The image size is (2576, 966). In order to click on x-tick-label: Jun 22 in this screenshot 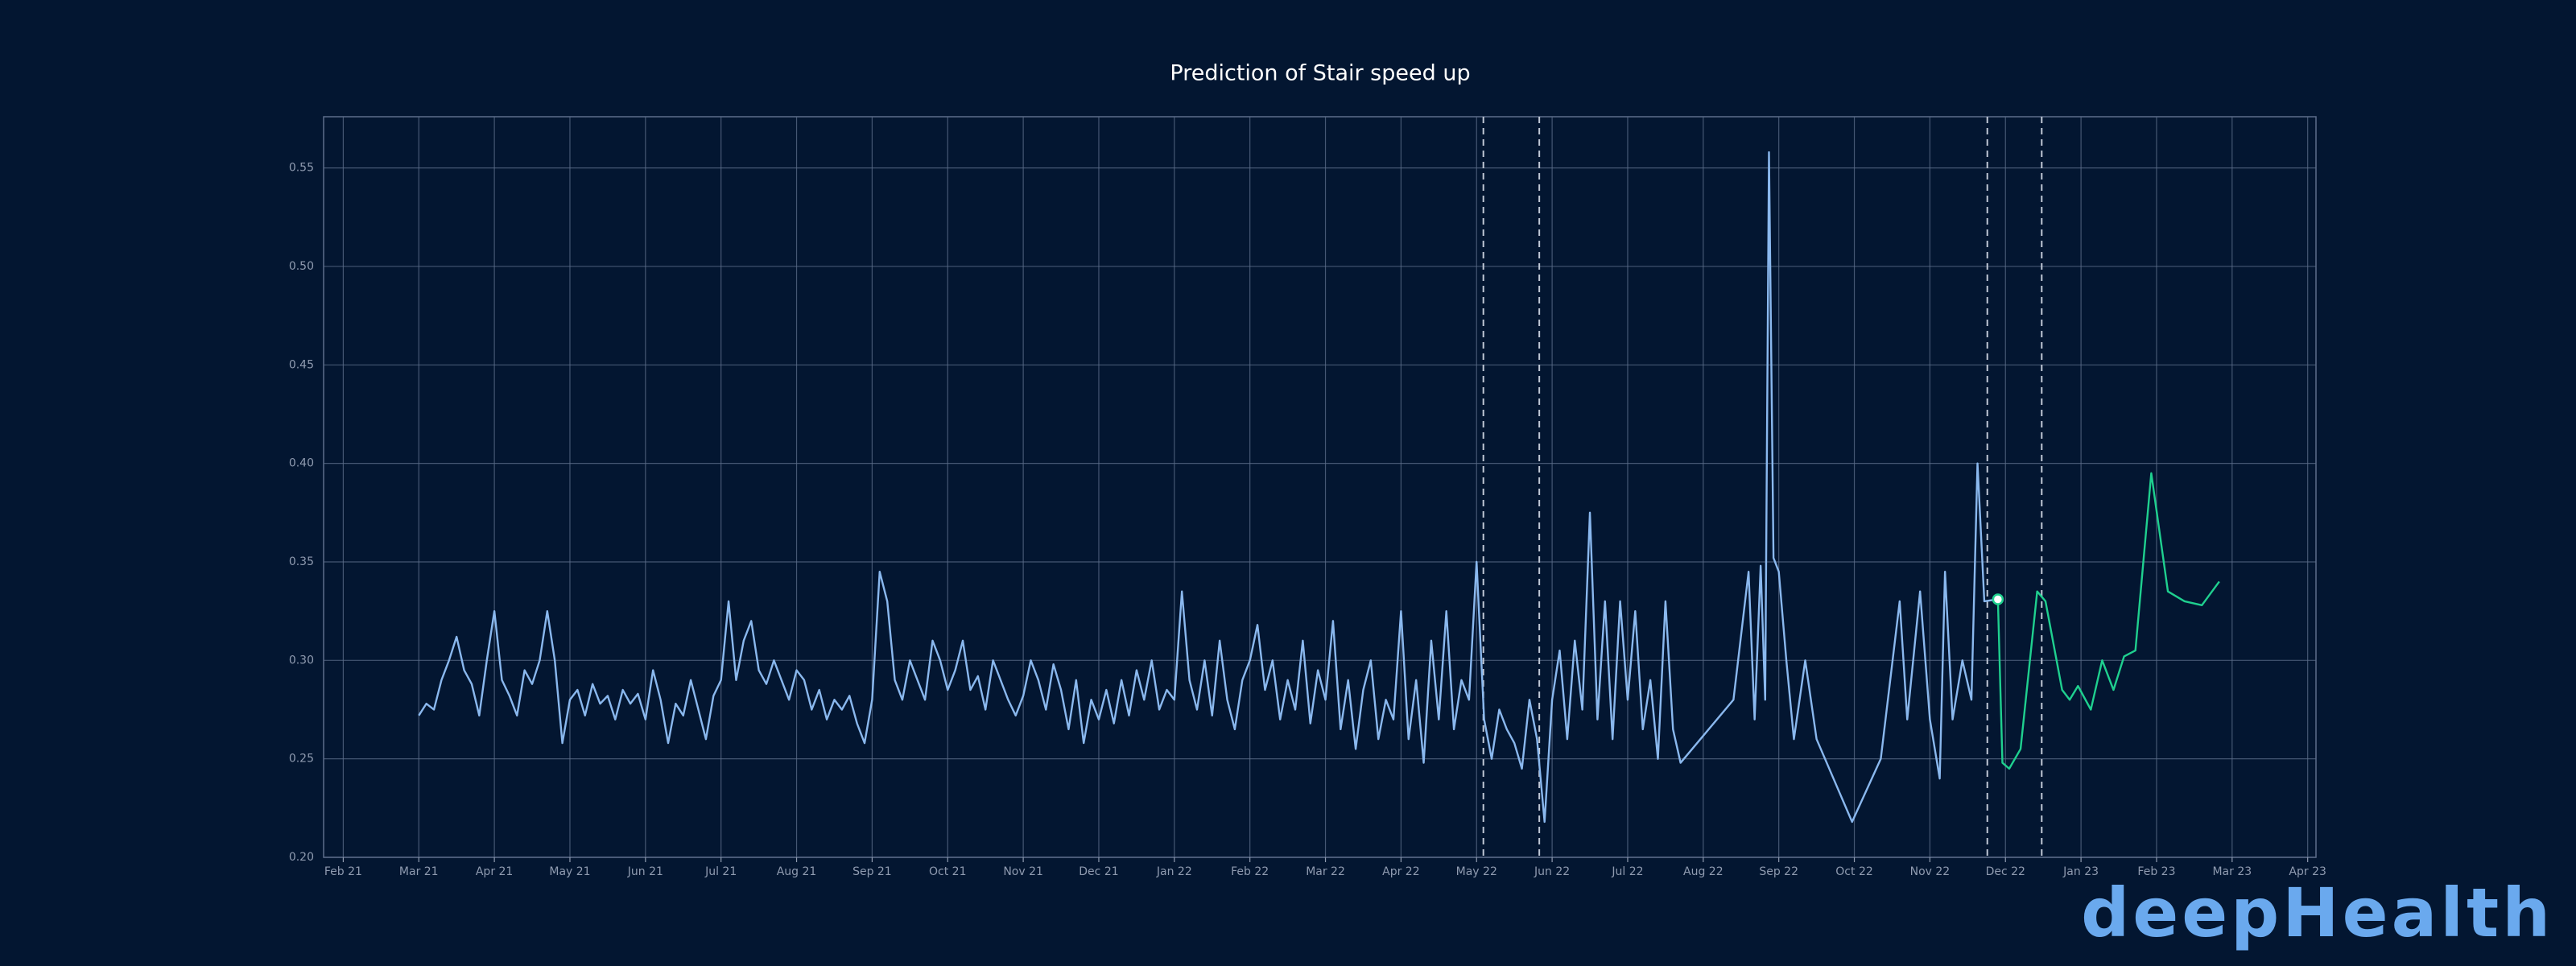, I will do `click(1552, 871)`.